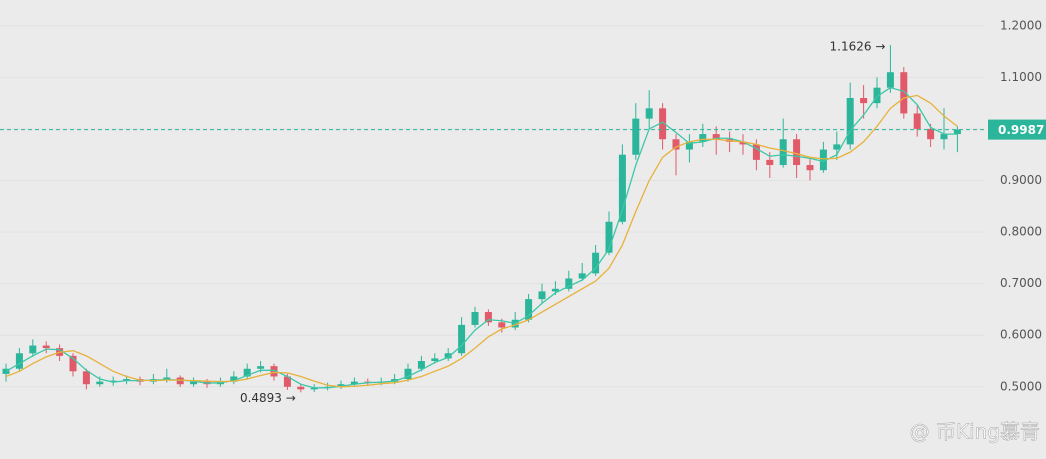 The width and height of the screenshot is (1046, 459). What do you see at coordinates (1021, 130) in the screenshot?
I see `last-price-label: 0.9987` at bounding box center [1021, 130].